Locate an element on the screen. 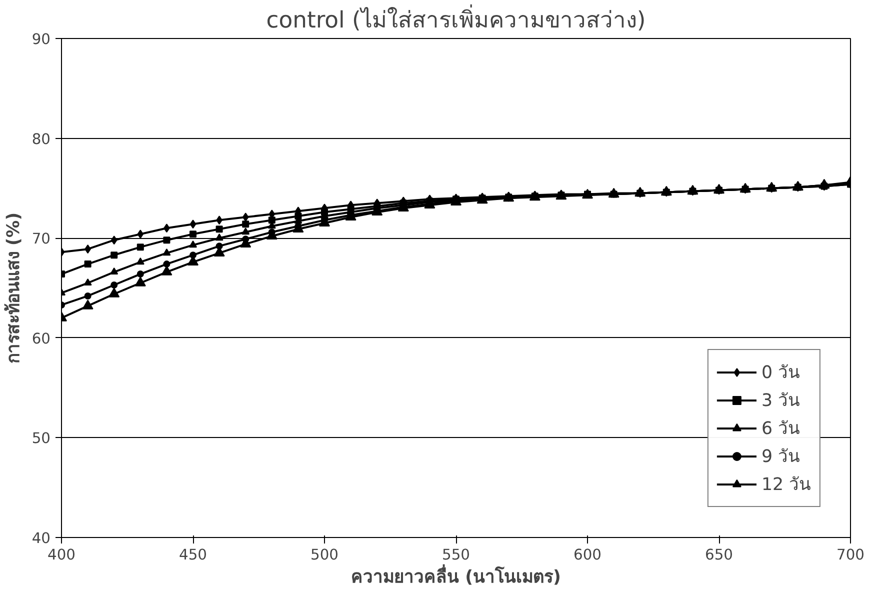  x-tick-label: 550 is located at coordinates (456, 555).